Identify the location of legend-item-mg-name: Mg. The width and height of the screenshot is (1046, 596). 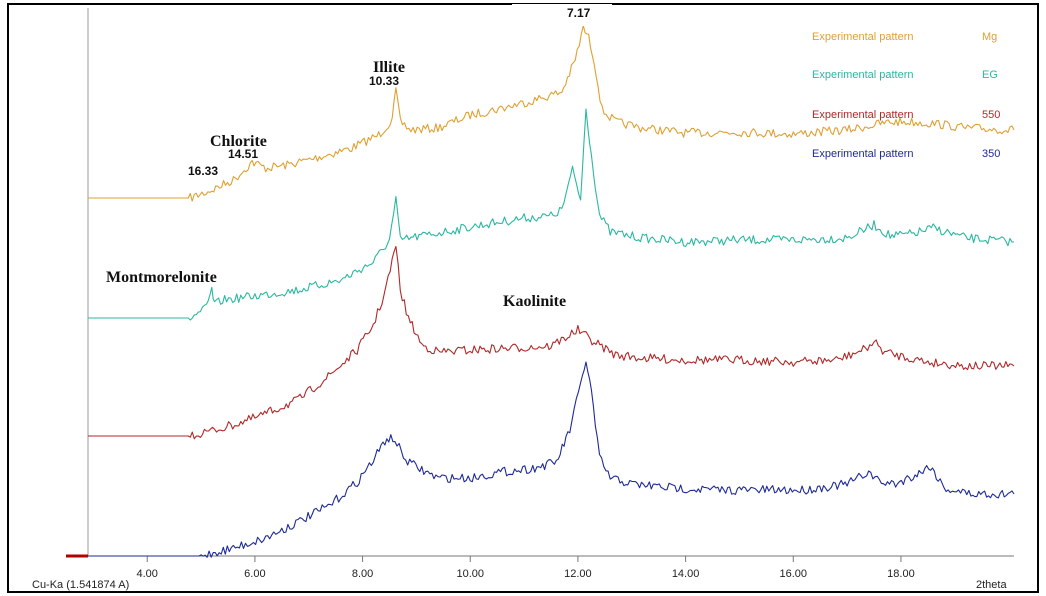
(989, 37).